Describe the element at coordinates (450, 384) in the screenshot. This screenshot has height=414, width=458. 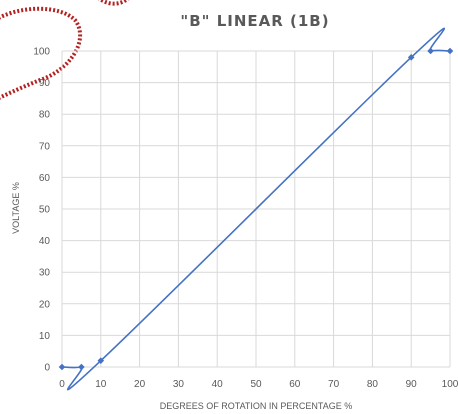
I see `x-tick-label: 100` at that location.